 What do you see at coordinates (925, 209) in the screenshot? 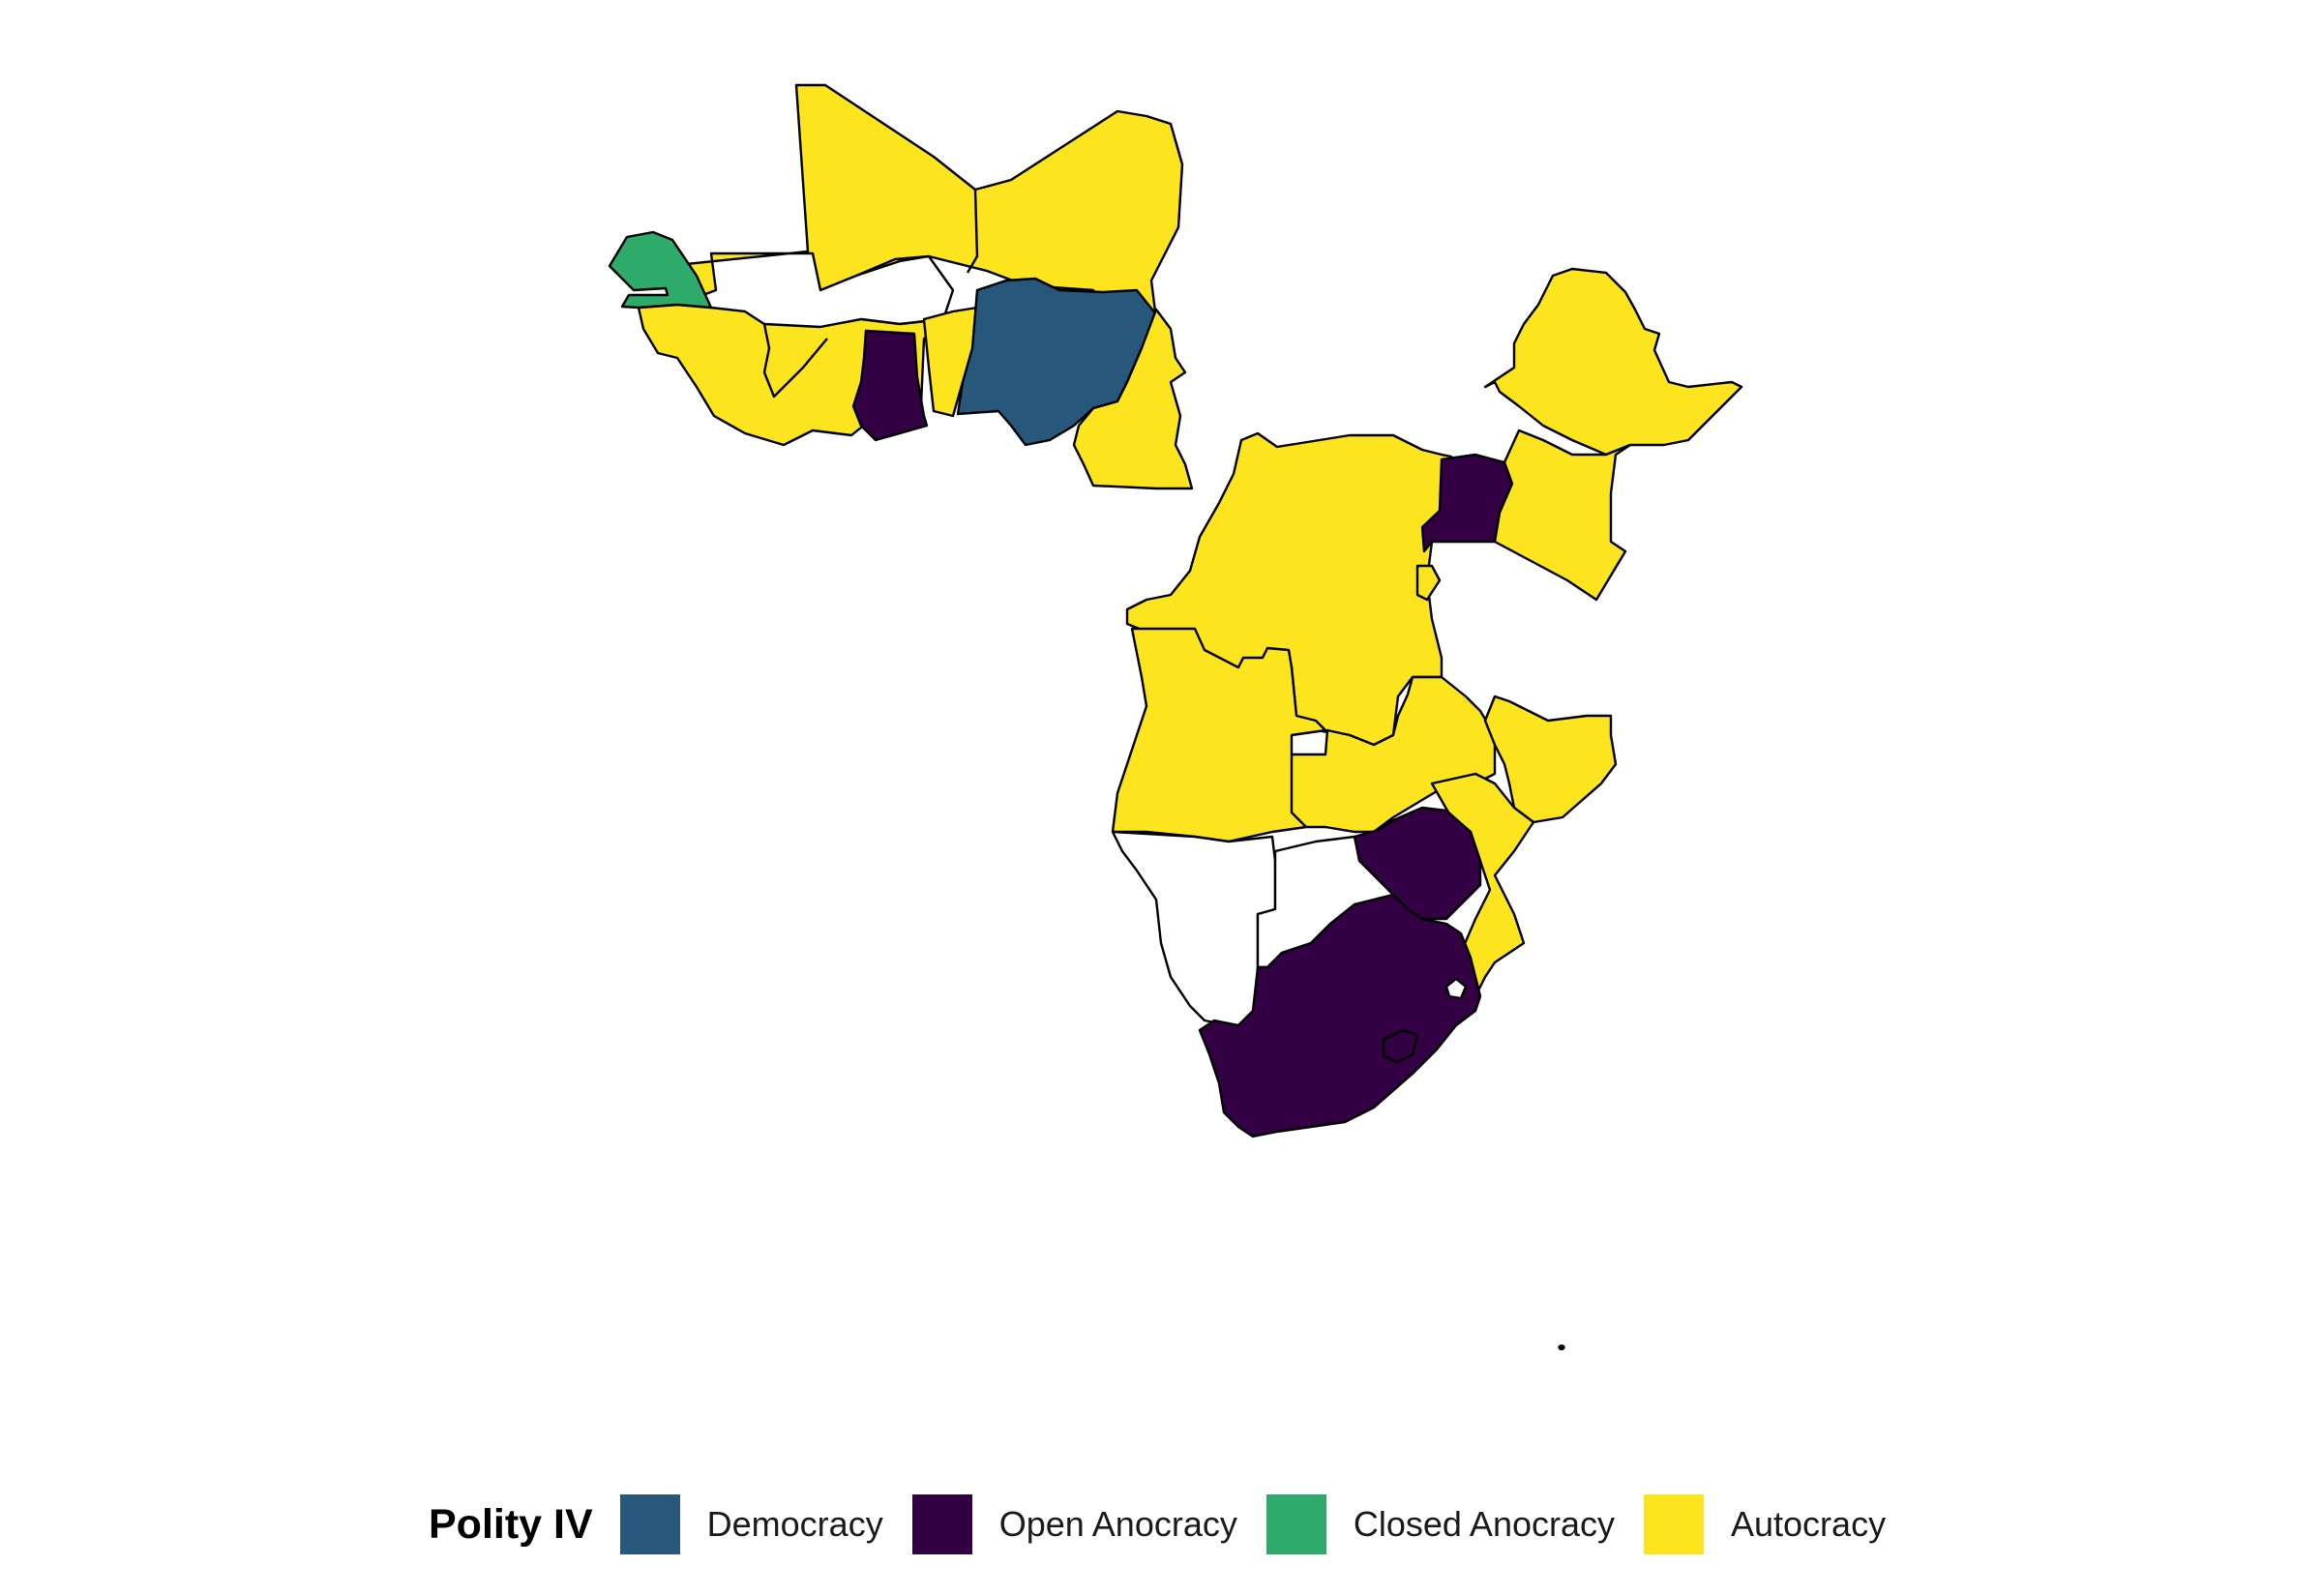
I see `region-mali-niger` at bounding box center [925, 209].